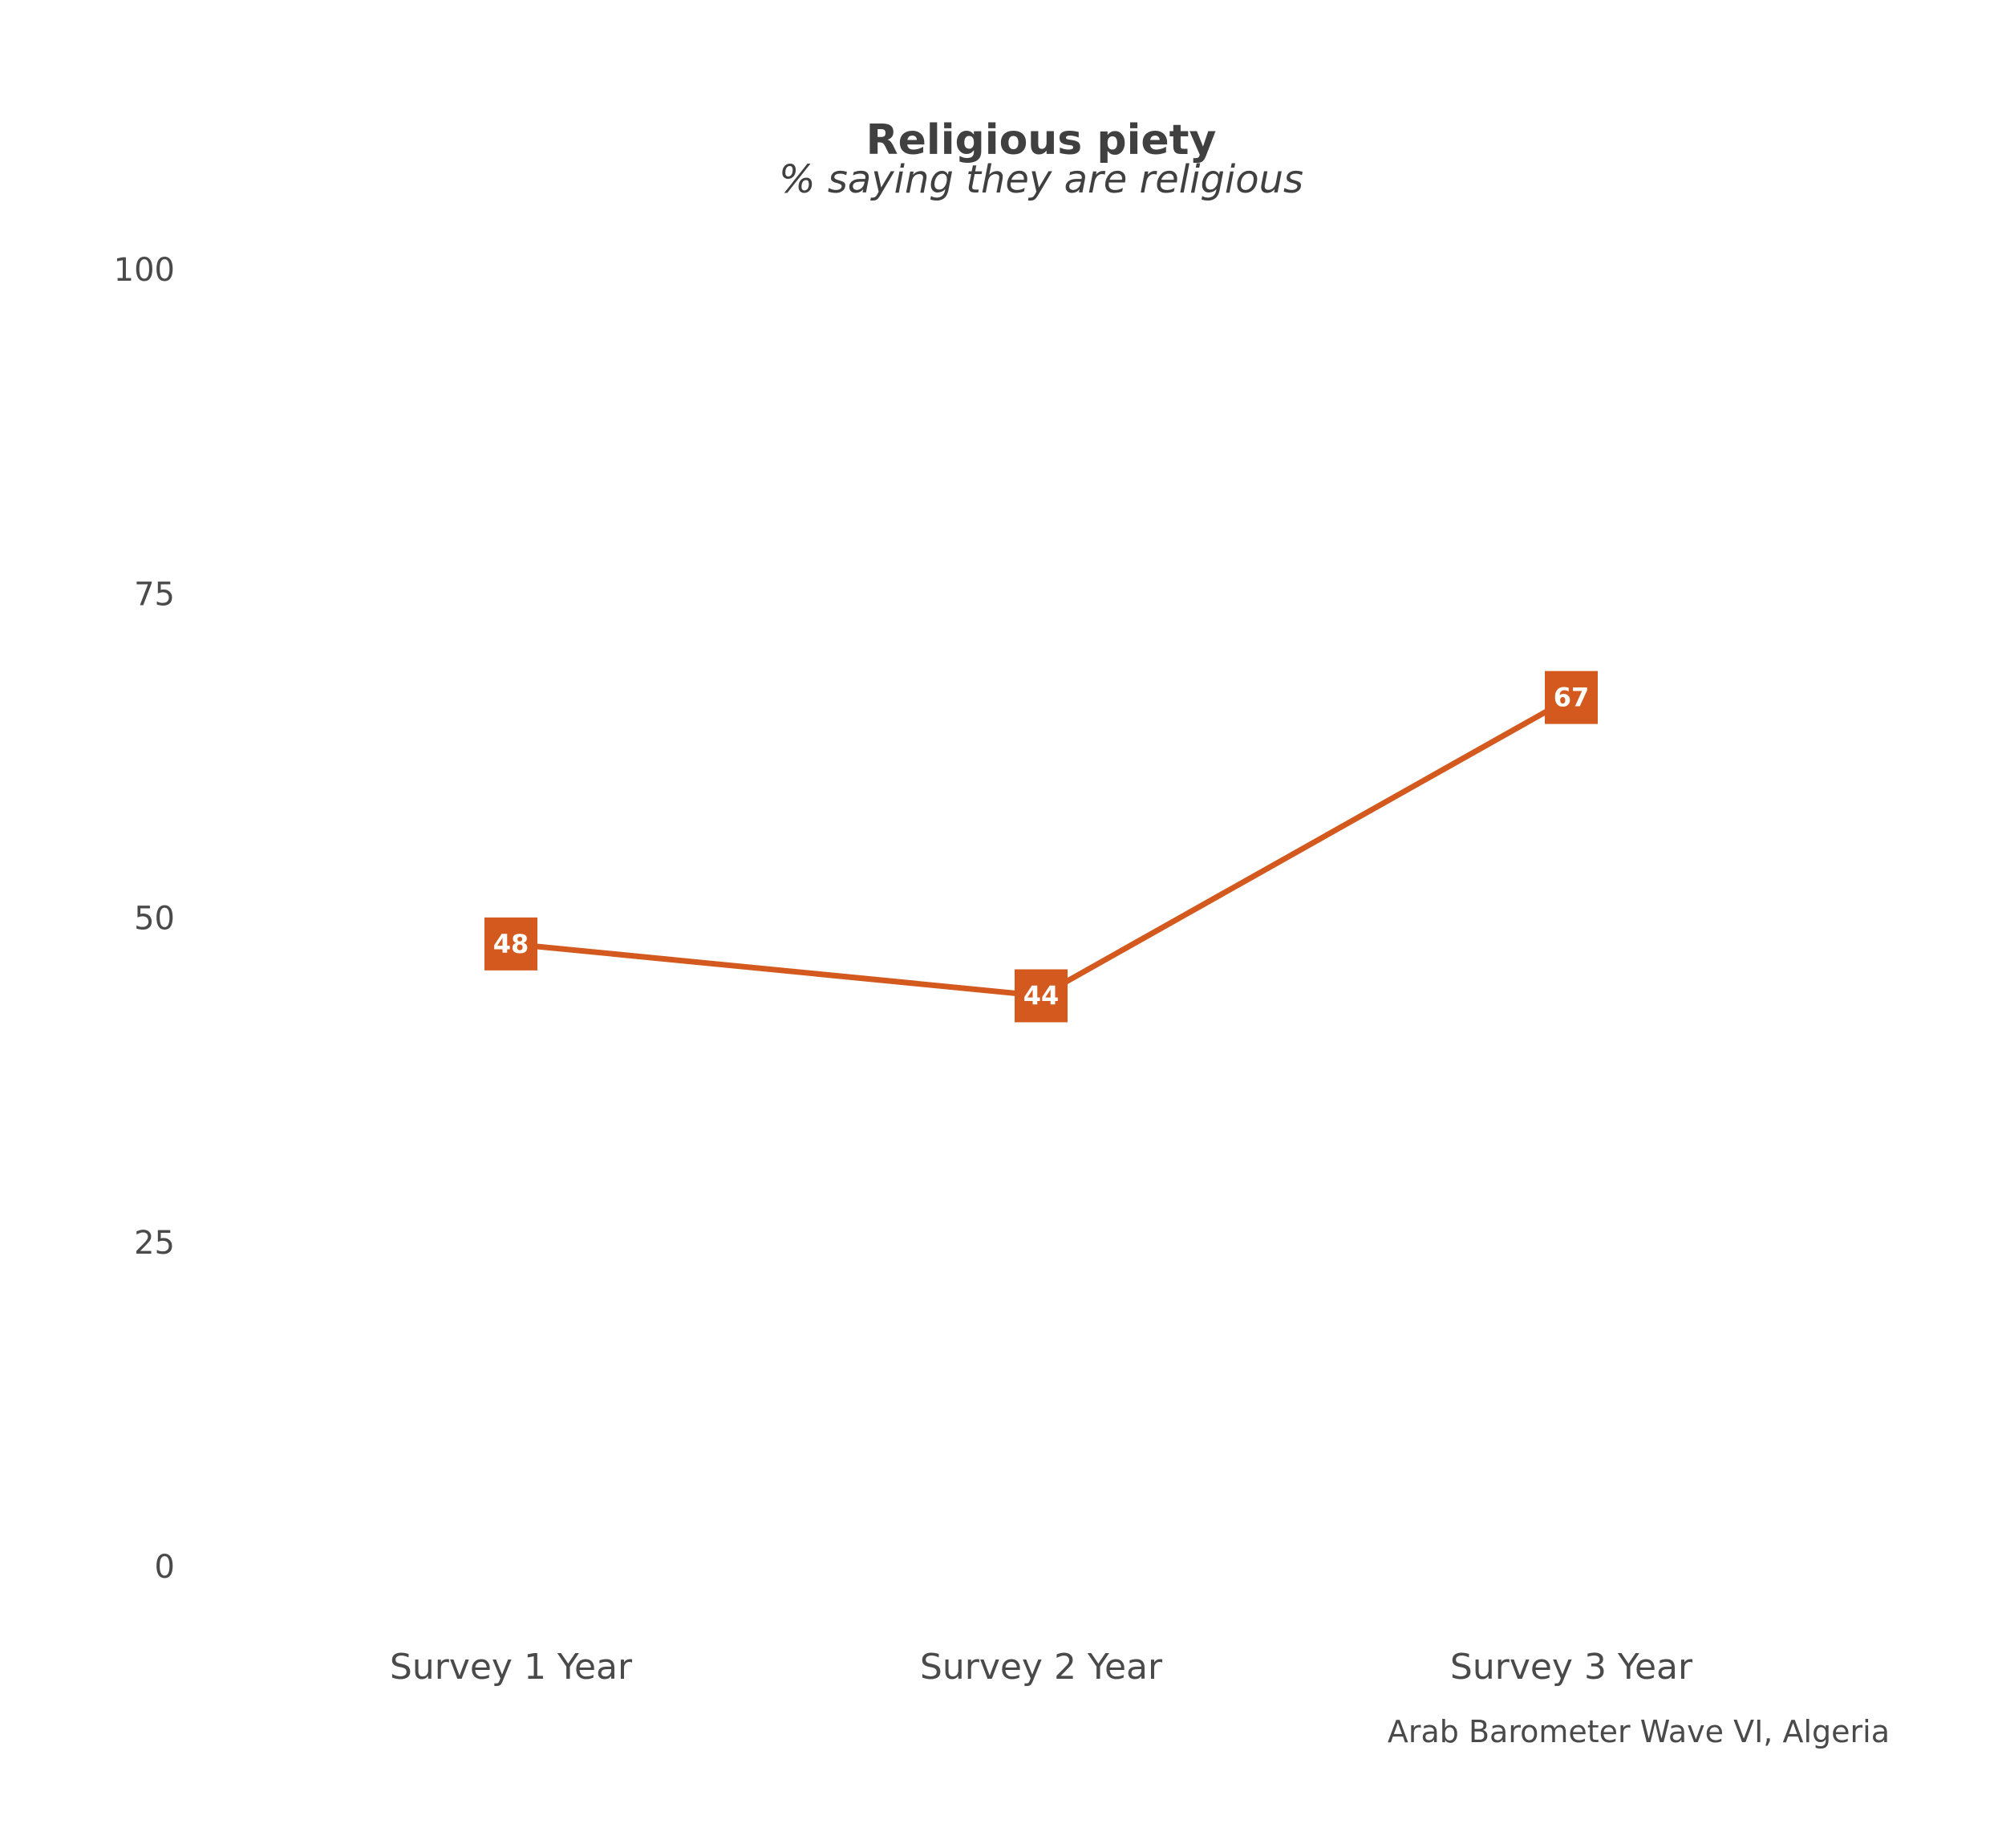  Describe the element at coordinates (1571, 1667) in the screenshot. I see `x-tick-label: Survey 3 Year` at that location.